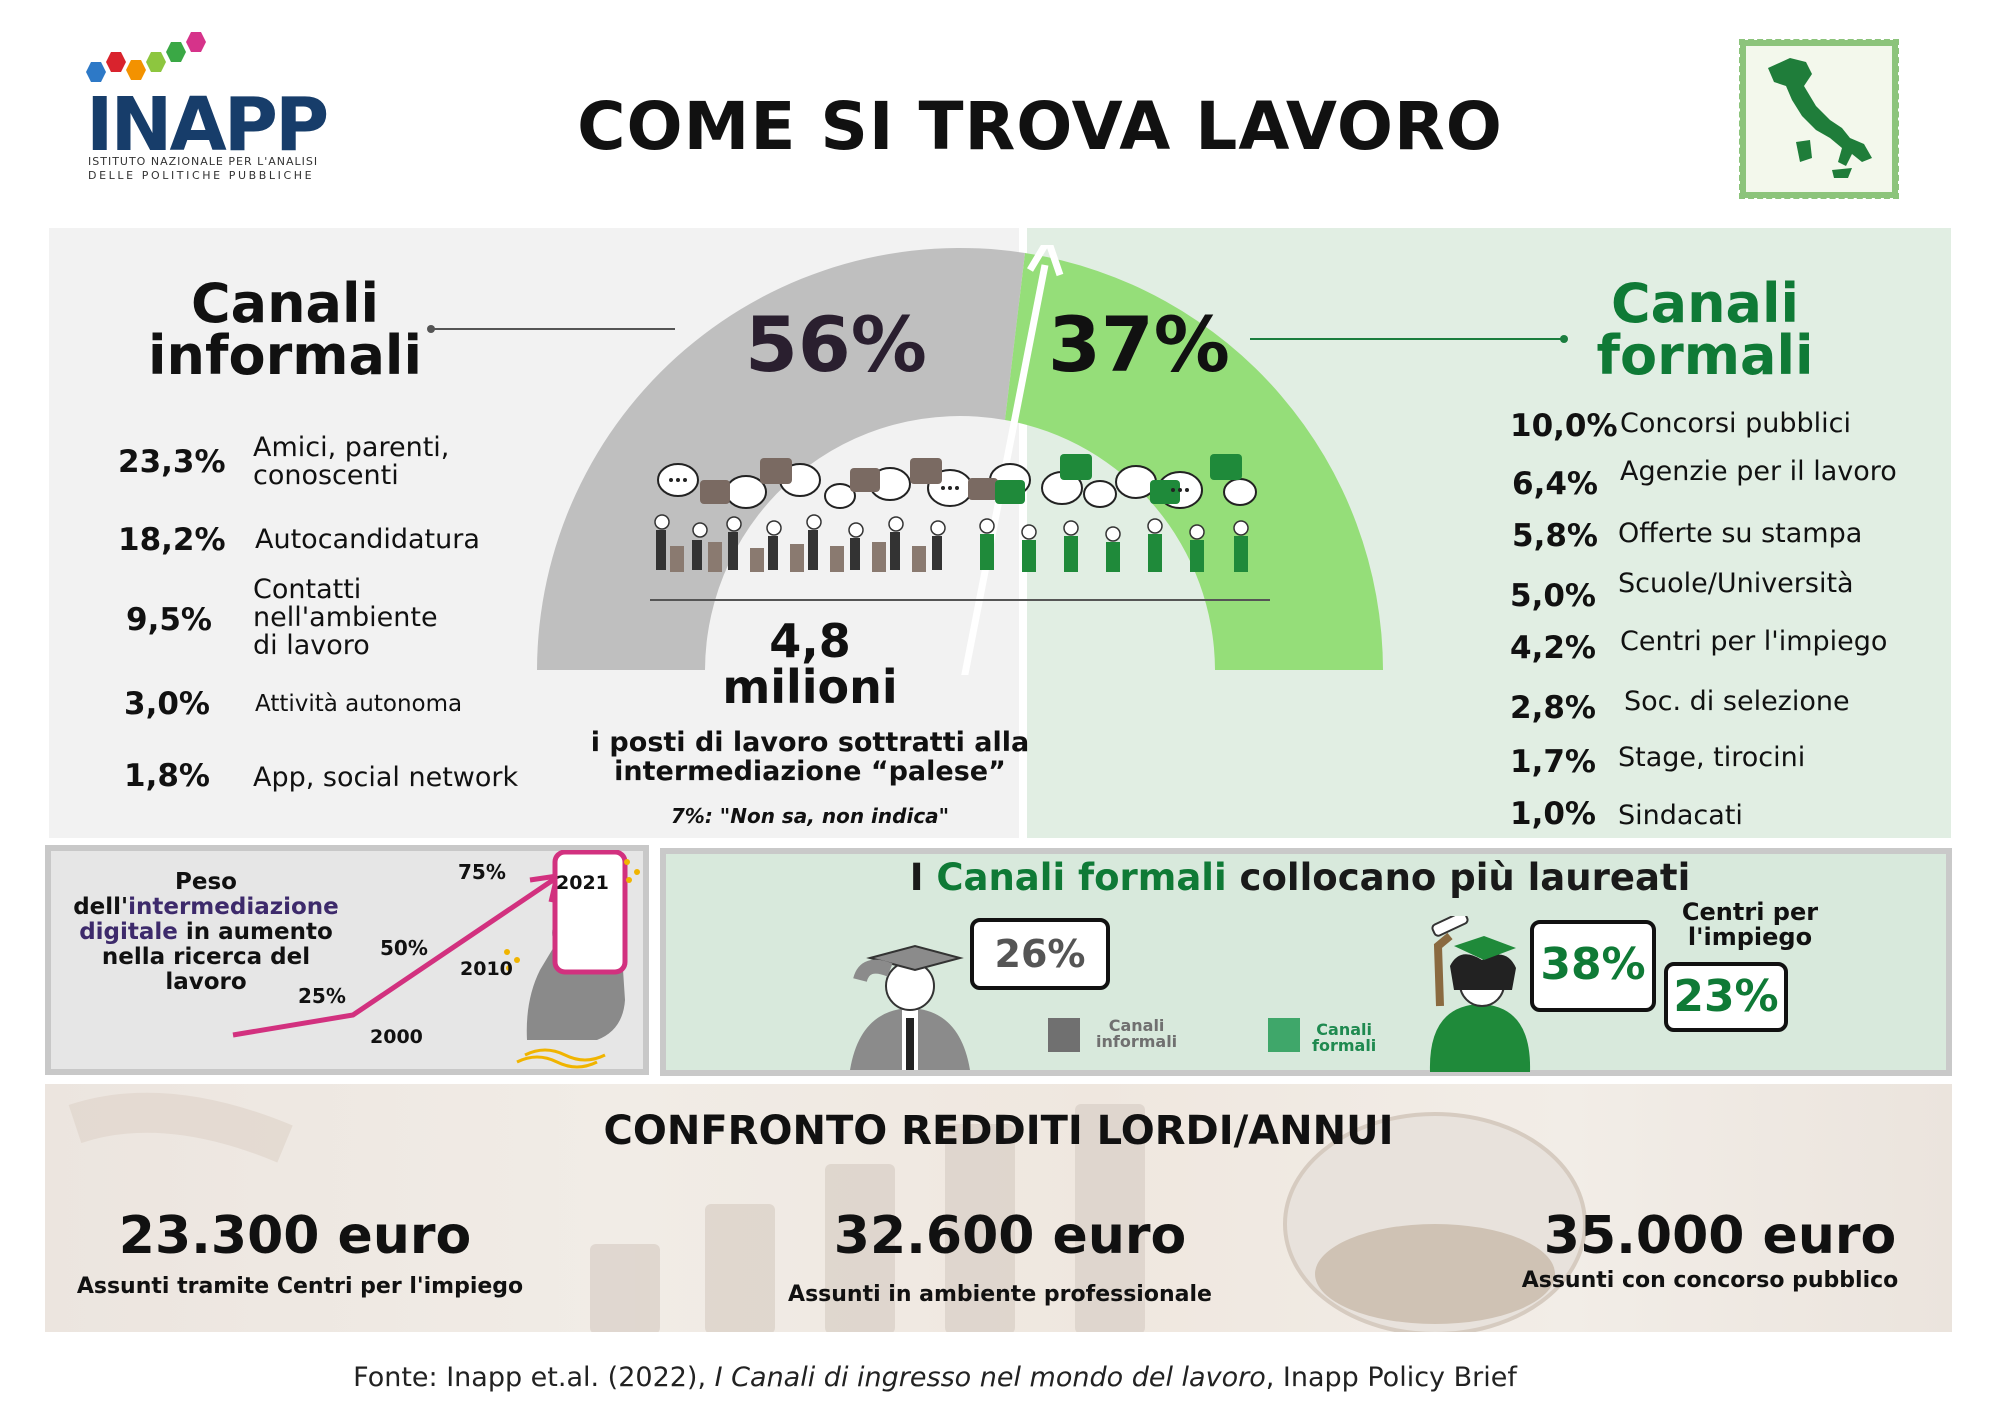 The width and height of the screenshot is (2000, 1414). What do you see at coordinates (311, 645) in the screenshot?
I see `label-line: di lavoro` at bounding box center [311, 645].